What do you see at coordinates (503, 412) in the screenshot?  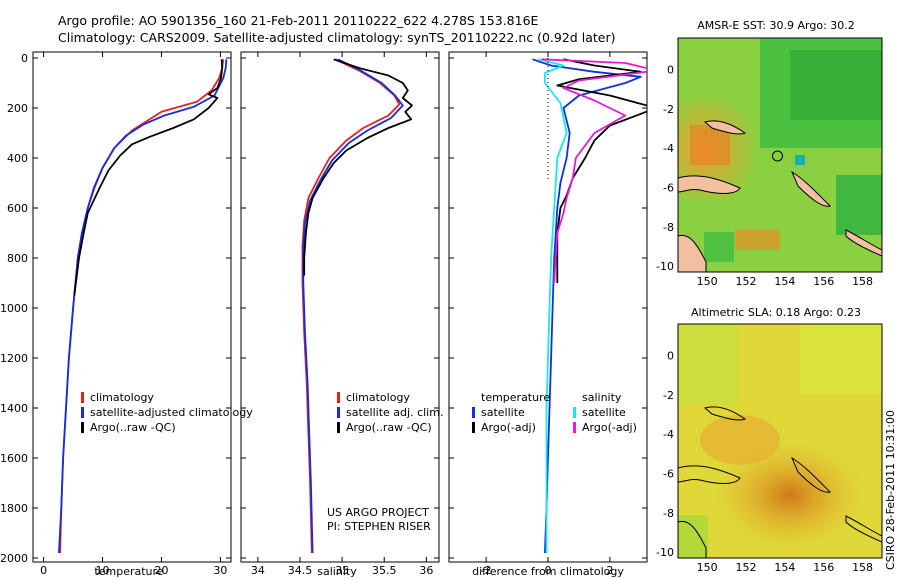 I see `legend-label-temp-satellite: satellite` at bounding box center [503, 412].